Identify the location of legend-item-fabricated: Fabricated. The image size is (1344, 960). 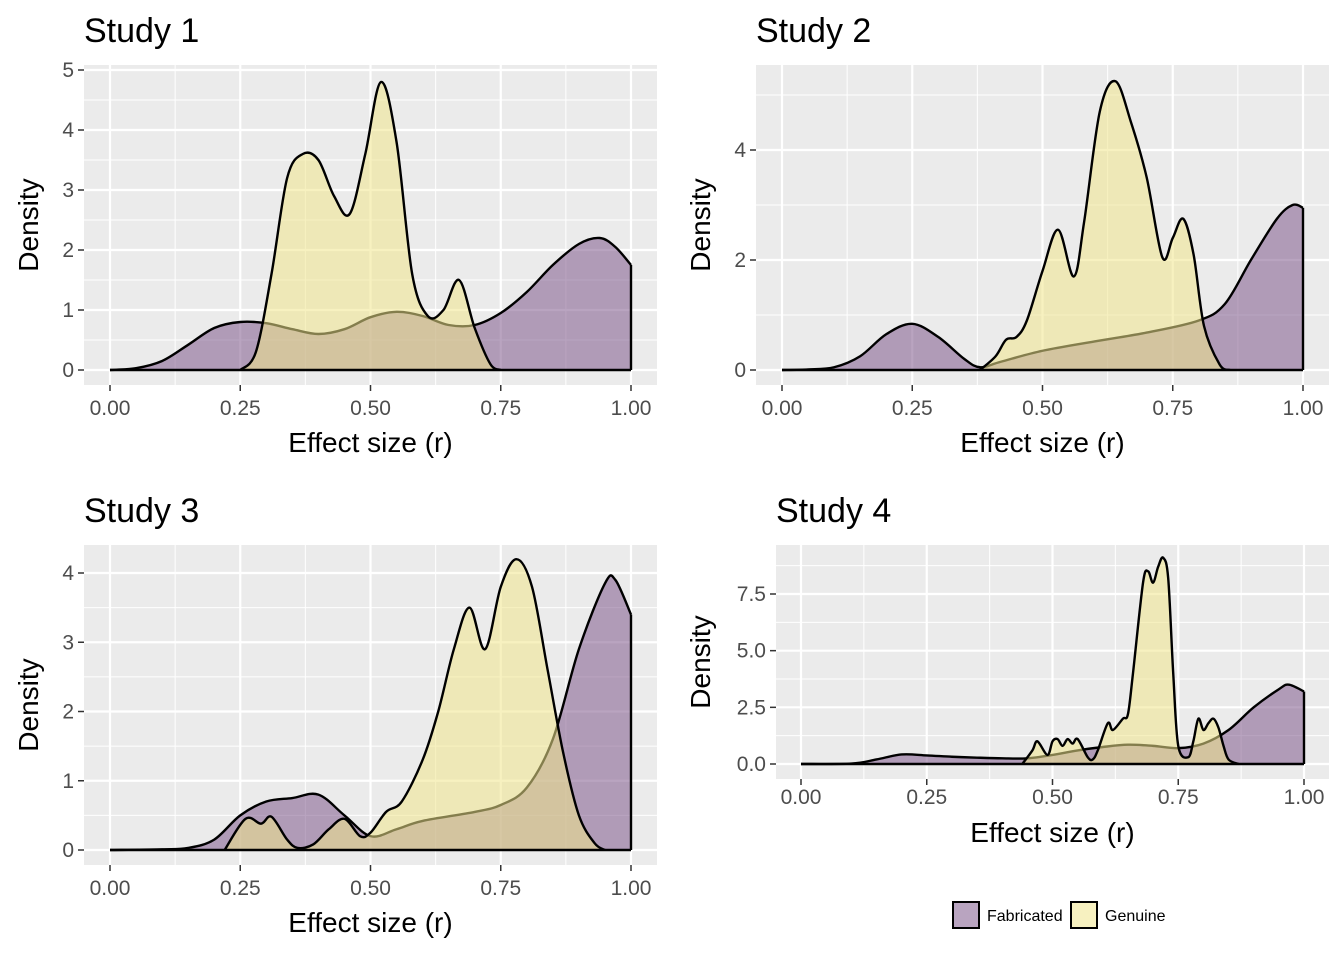
(1007, 915).